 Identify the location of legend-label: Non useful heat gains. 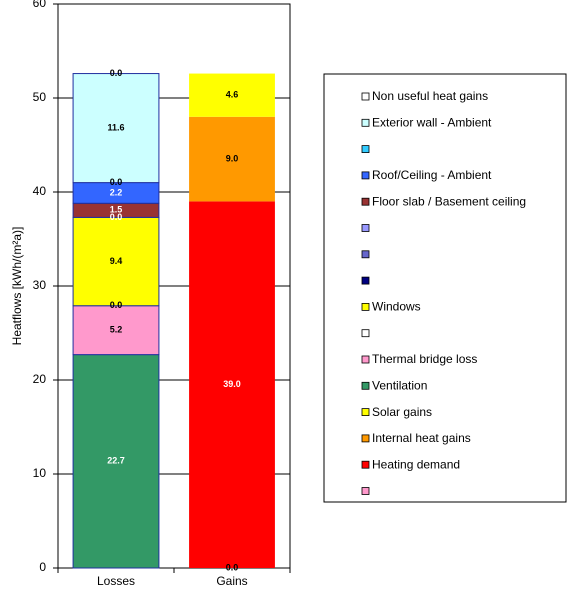
(430, 96).